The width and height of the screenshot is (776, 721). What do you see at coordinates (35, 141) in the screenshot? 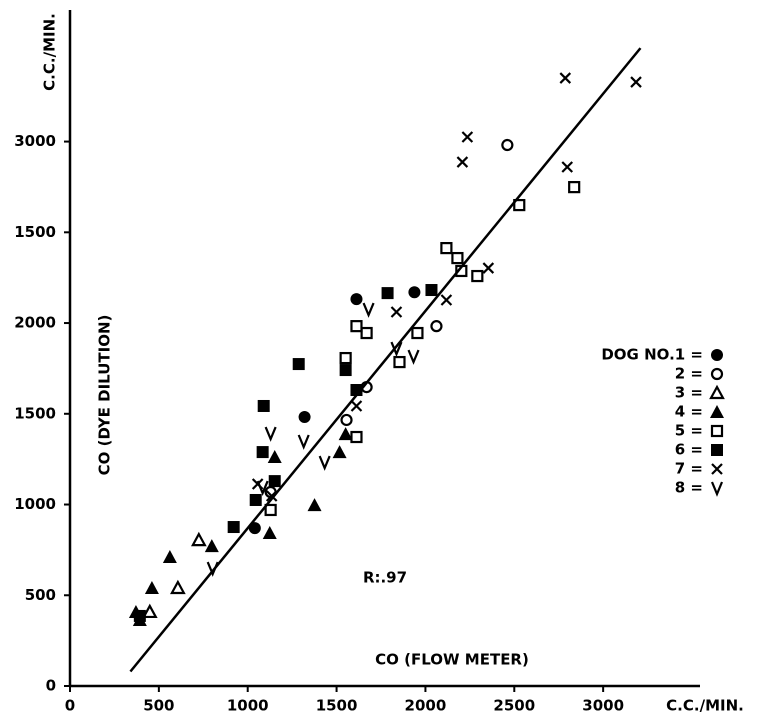
I see `y-tick-label: 3000` at bounding box center [35, 141].